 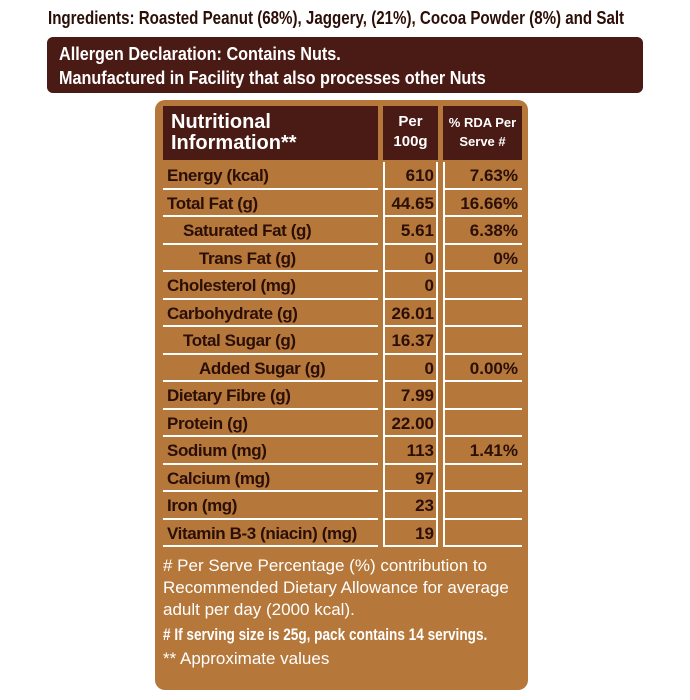 I want to click on table-row: Vitamin B-3 (niacin) (mg) 19, so click(x=342, y=533).